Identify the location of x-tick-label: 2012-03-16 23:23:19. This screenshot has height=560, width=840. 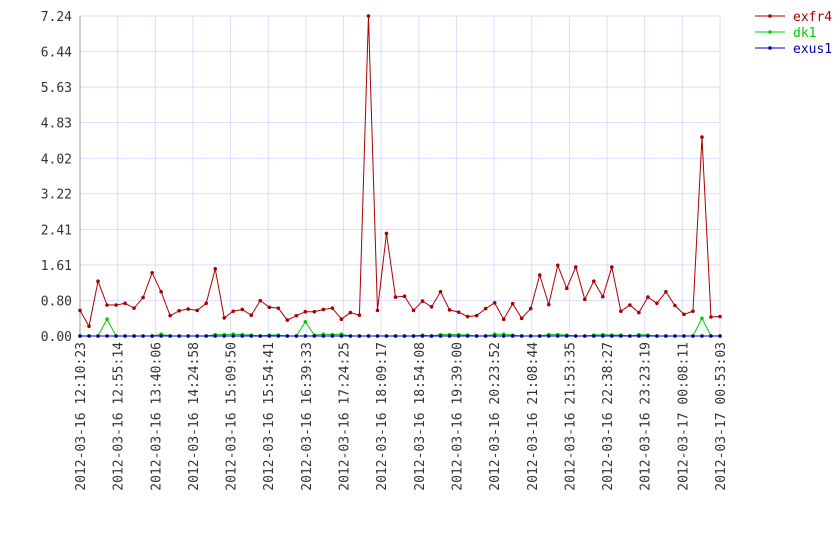
(646, 416).